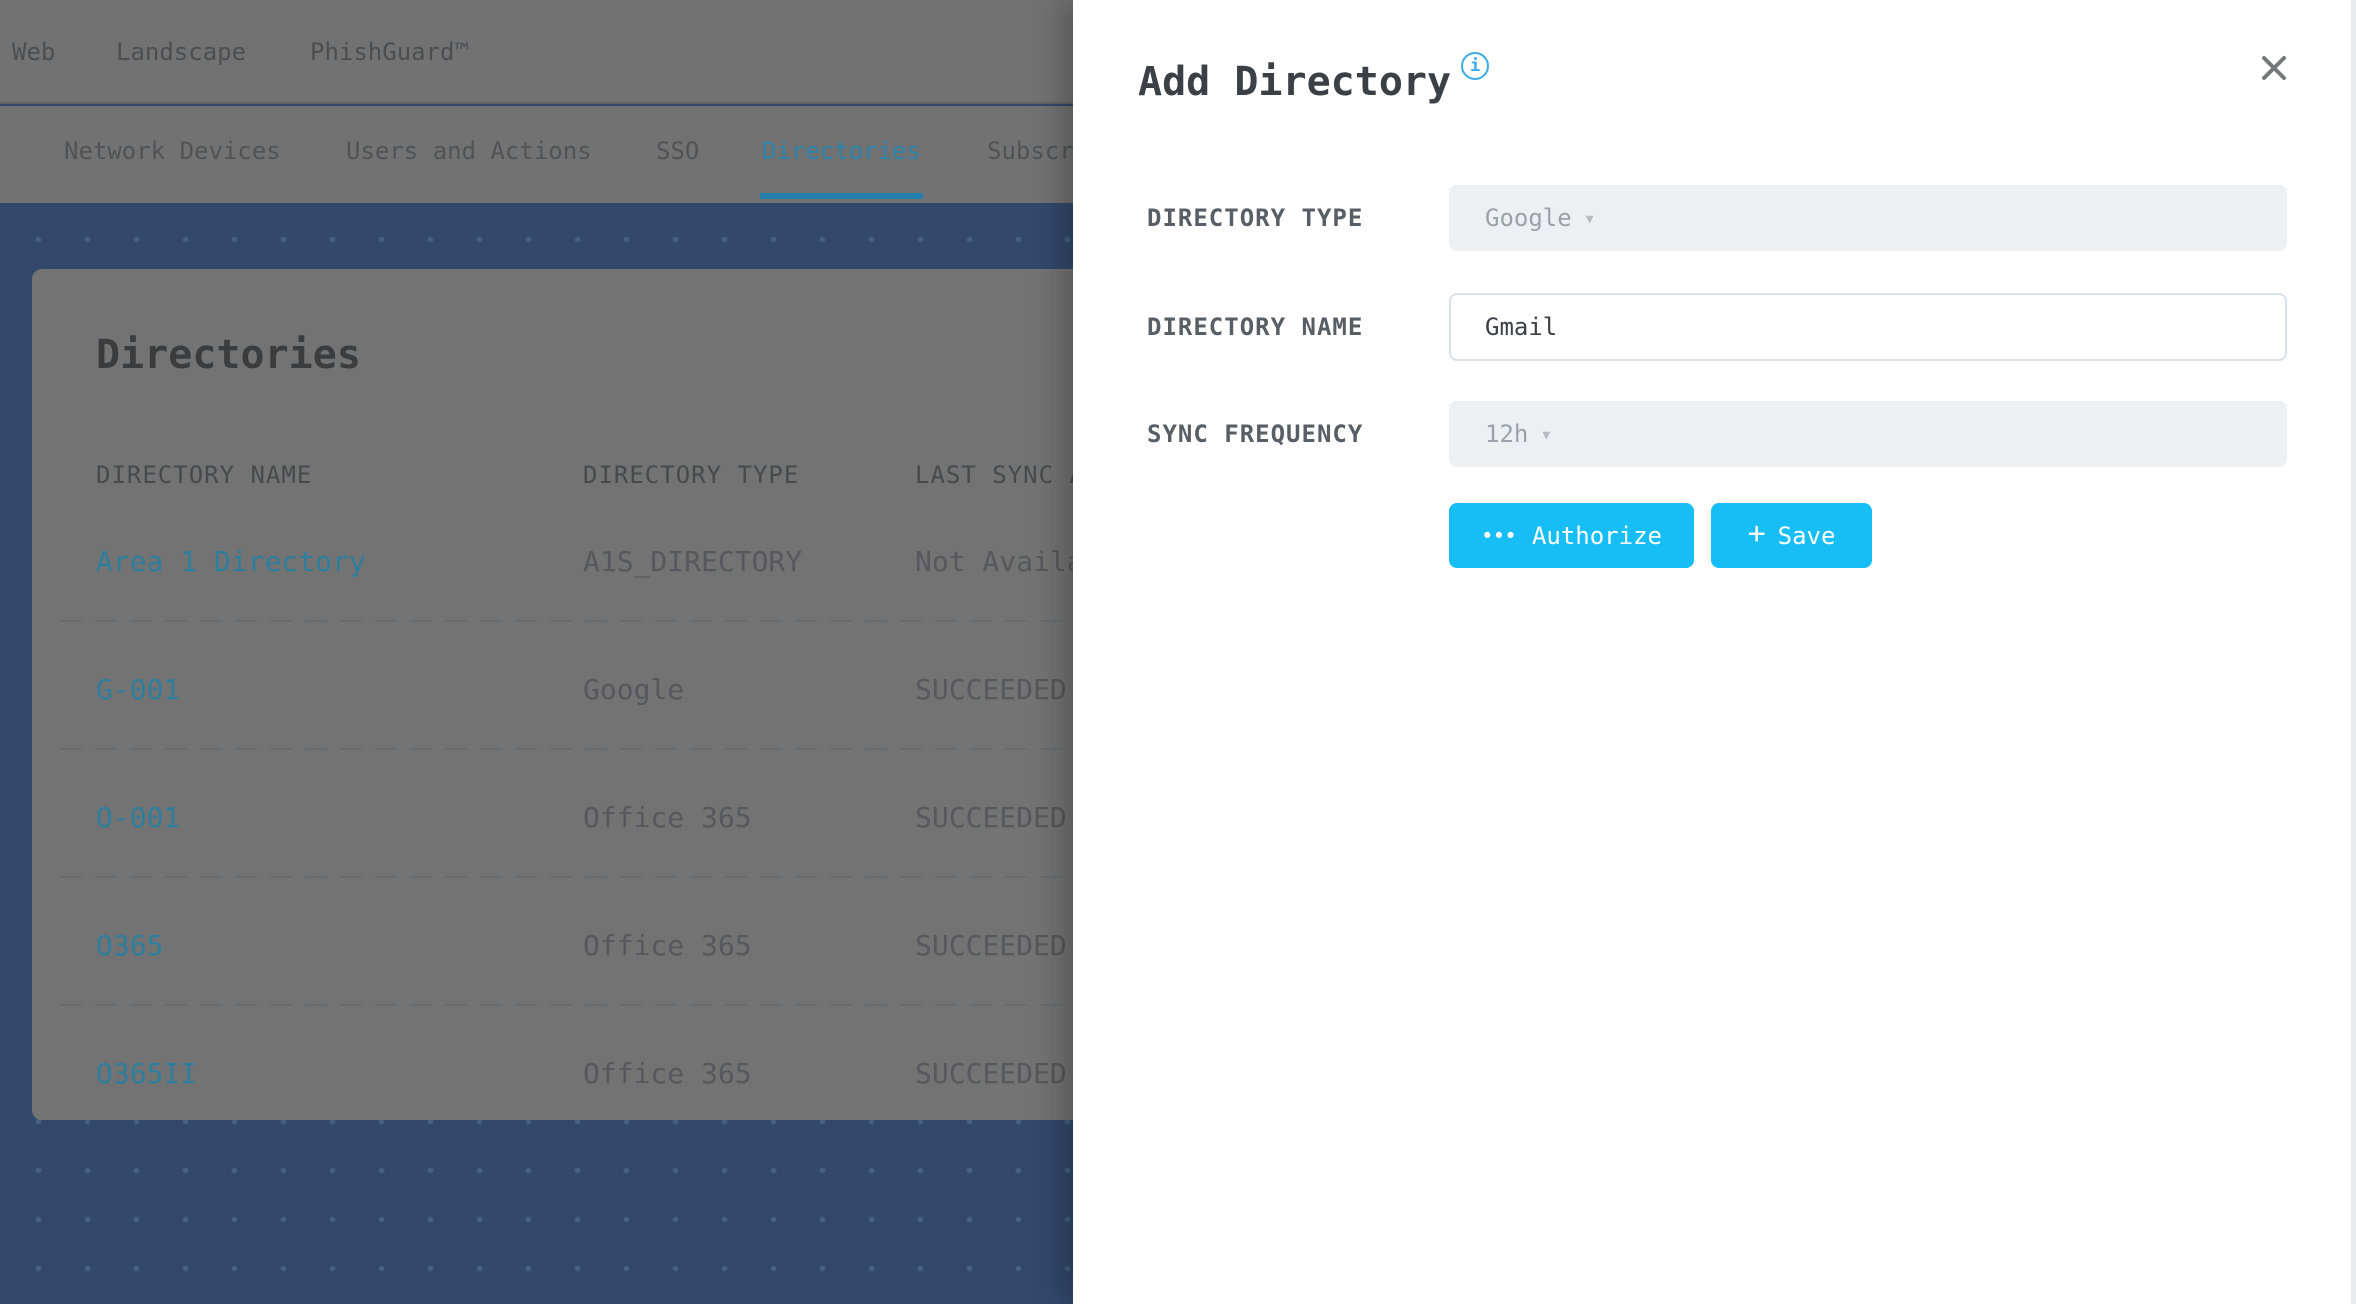  What do you see at coordinates (1255, 434) in the screenshot?
I see `sync-frequency-label: SYNC FREQUENCY` at bounding box center [1255, 434].